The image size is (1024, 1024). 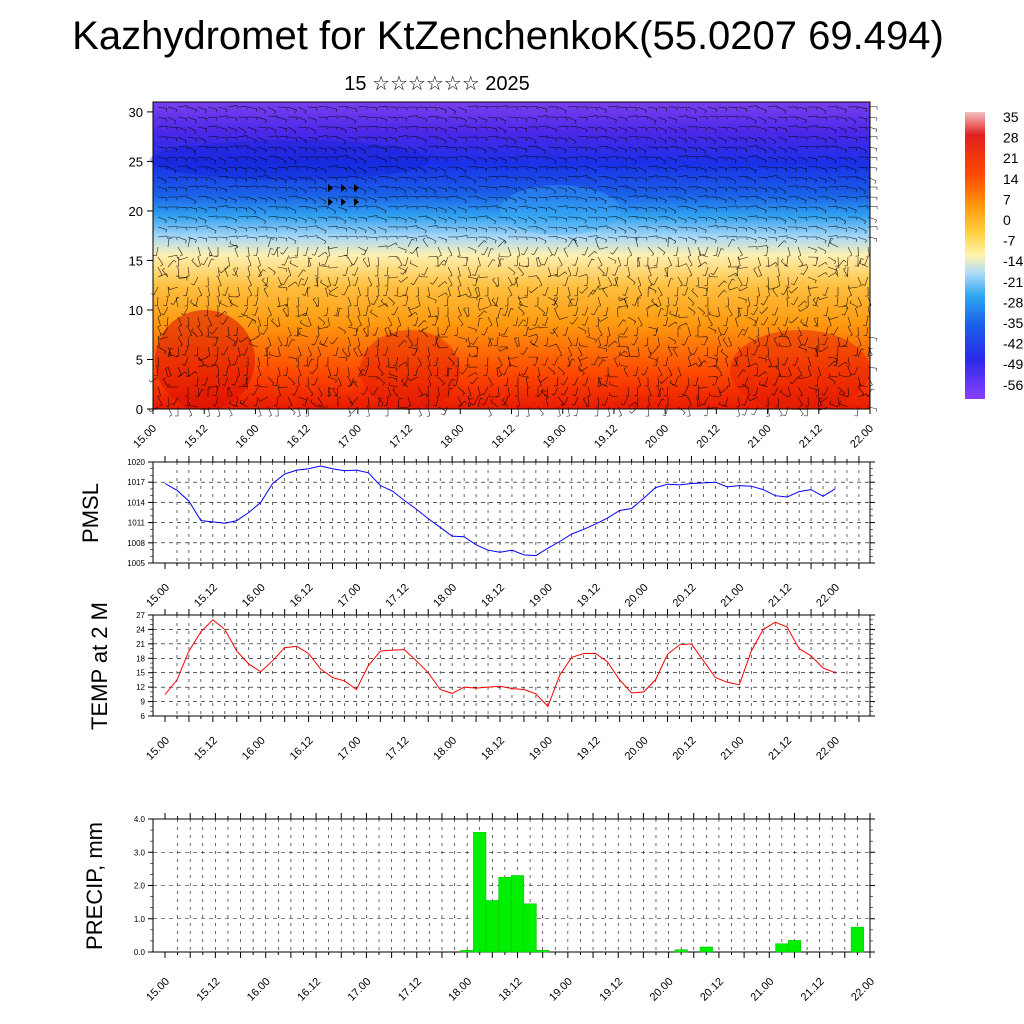 What do you see at coordinates (140, 687) in the screenshot?
I see `y-tick-label: 12` at bounding box center [140, 687].